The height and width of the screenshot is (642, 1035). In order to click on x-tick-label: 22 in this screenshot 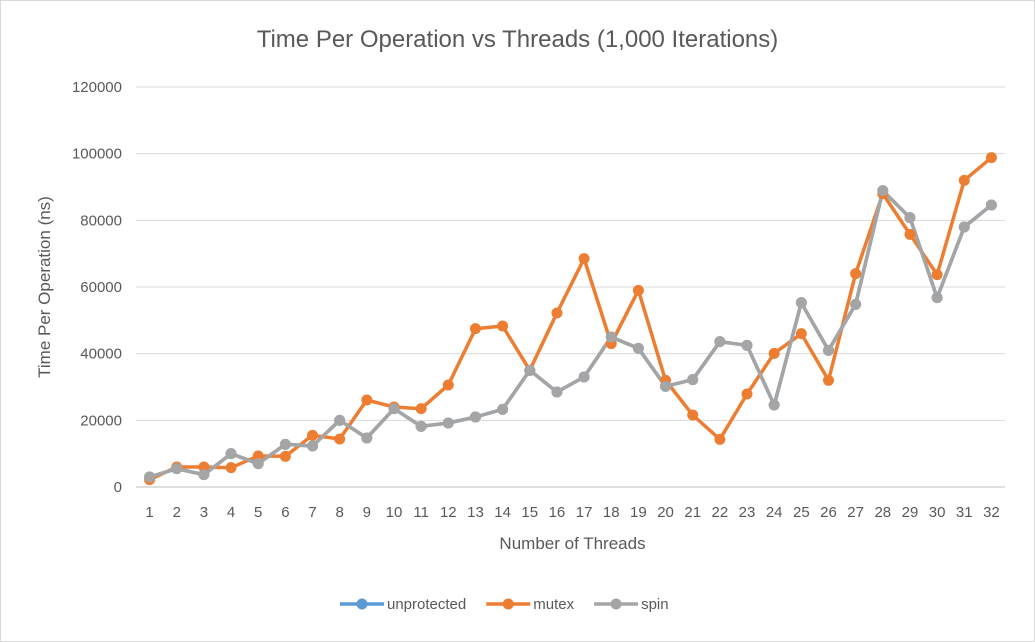, I will do `click(720, 512)`.